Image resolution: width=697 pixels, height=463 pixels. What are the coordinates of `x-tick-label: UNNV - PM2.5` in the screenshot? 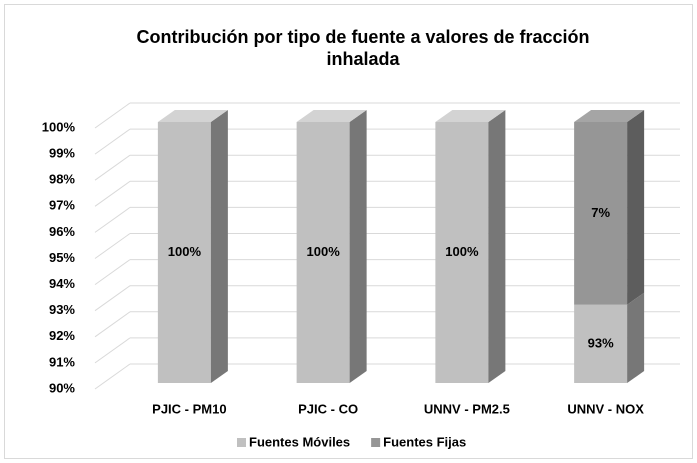 It's located at (467, 408).